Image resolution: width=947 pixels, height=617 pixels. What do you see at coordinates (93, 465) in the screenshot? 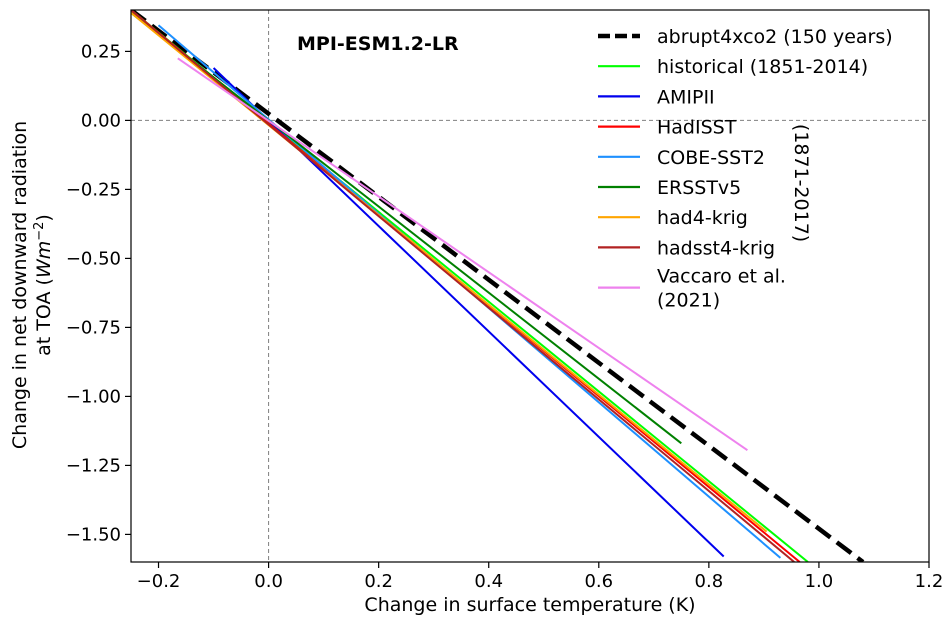
I see `y-tick-label: −1.25` at bounding box center [93, 465].